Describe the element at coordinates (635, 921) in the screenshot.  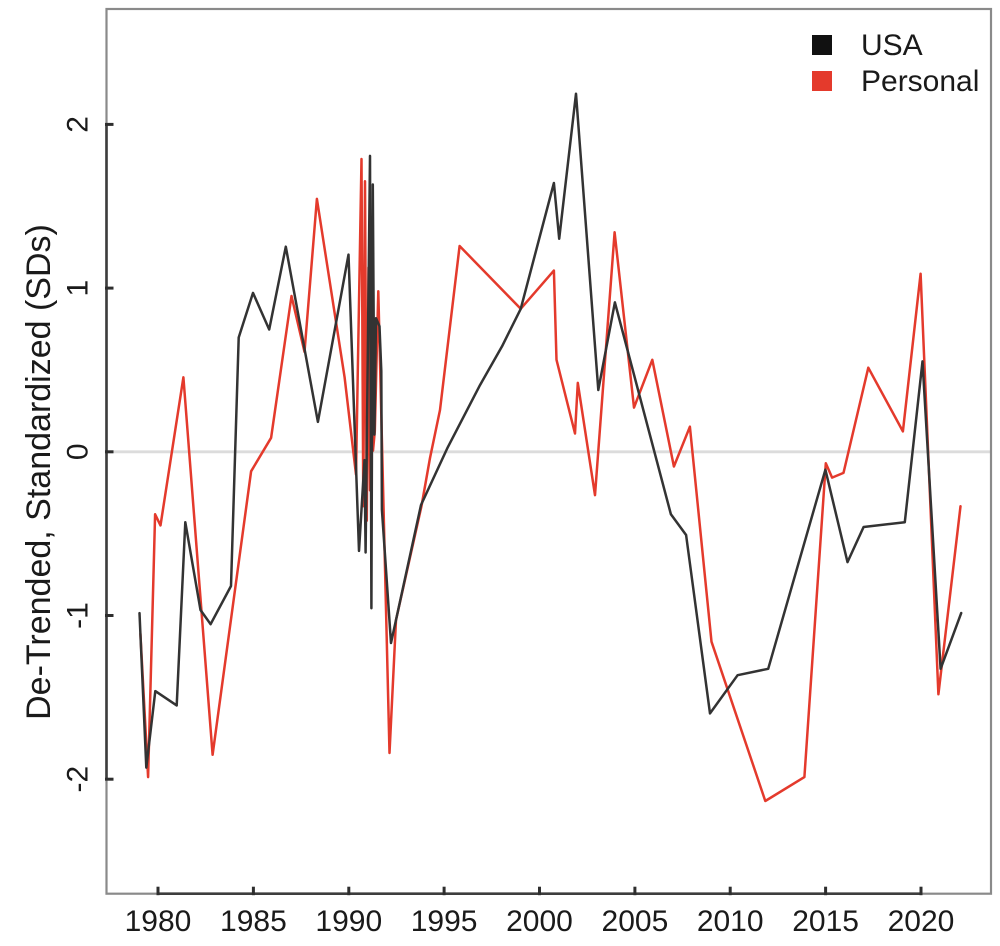
I see `svg-text: 2005` at that location.